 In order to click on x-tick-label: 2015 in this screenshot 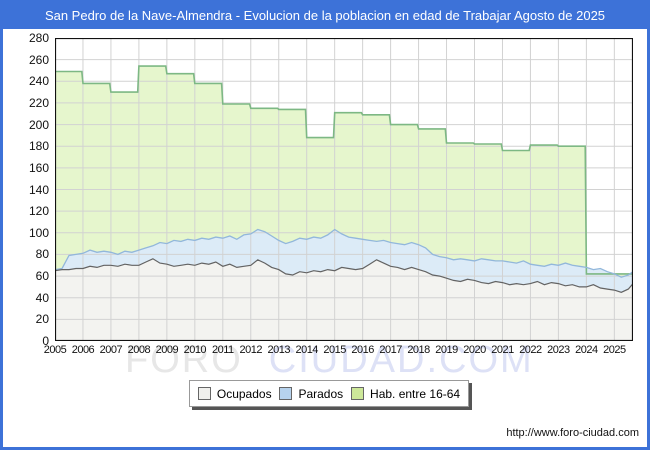, I will do `click(334, 350)`.